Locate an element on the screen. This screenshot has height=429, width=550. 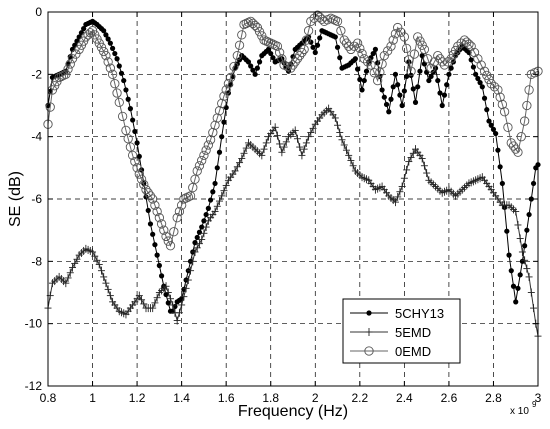
legend-label-0EMD: 0EMD is located at coordinates (413, 351).